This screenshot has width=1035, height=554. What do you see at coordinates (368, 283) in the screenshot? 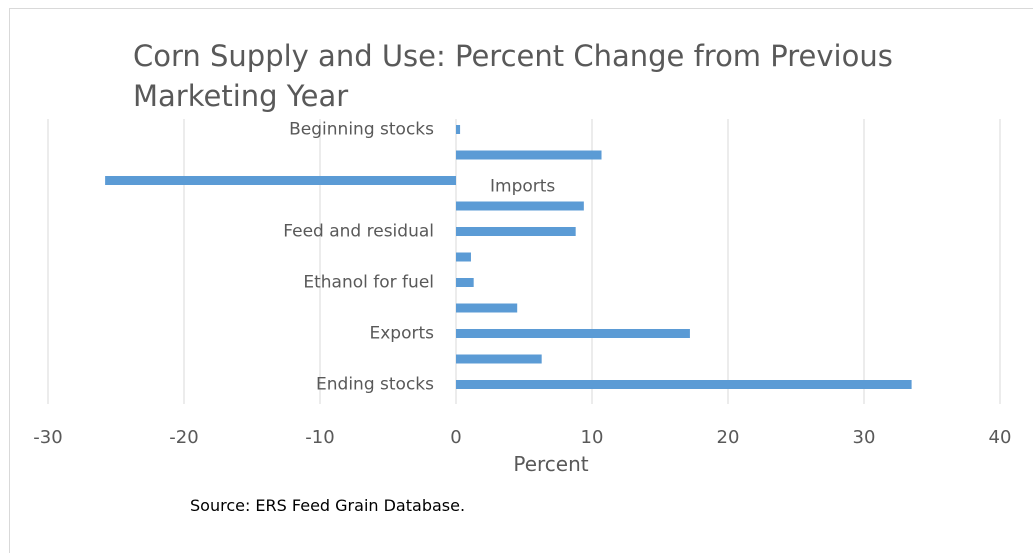
I see `category-label: Ethanol for fuel` at bounding box center [368, 283].